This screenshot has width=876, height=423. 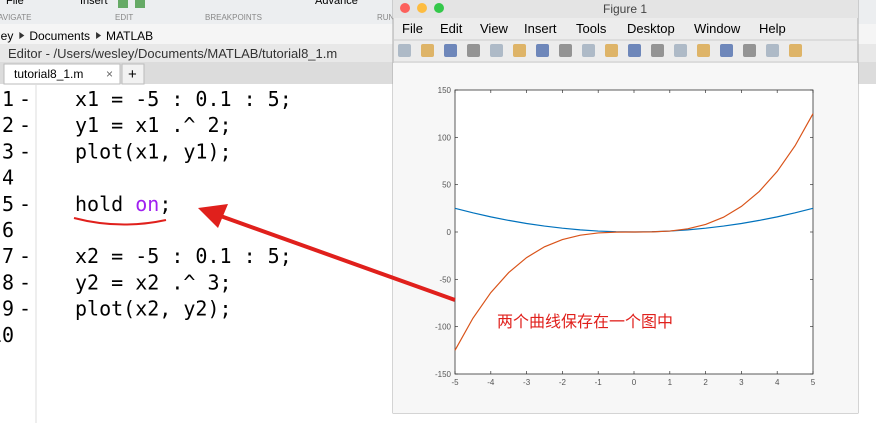 I want to click on x-tick-label: 0, so click(x=634, y=382).